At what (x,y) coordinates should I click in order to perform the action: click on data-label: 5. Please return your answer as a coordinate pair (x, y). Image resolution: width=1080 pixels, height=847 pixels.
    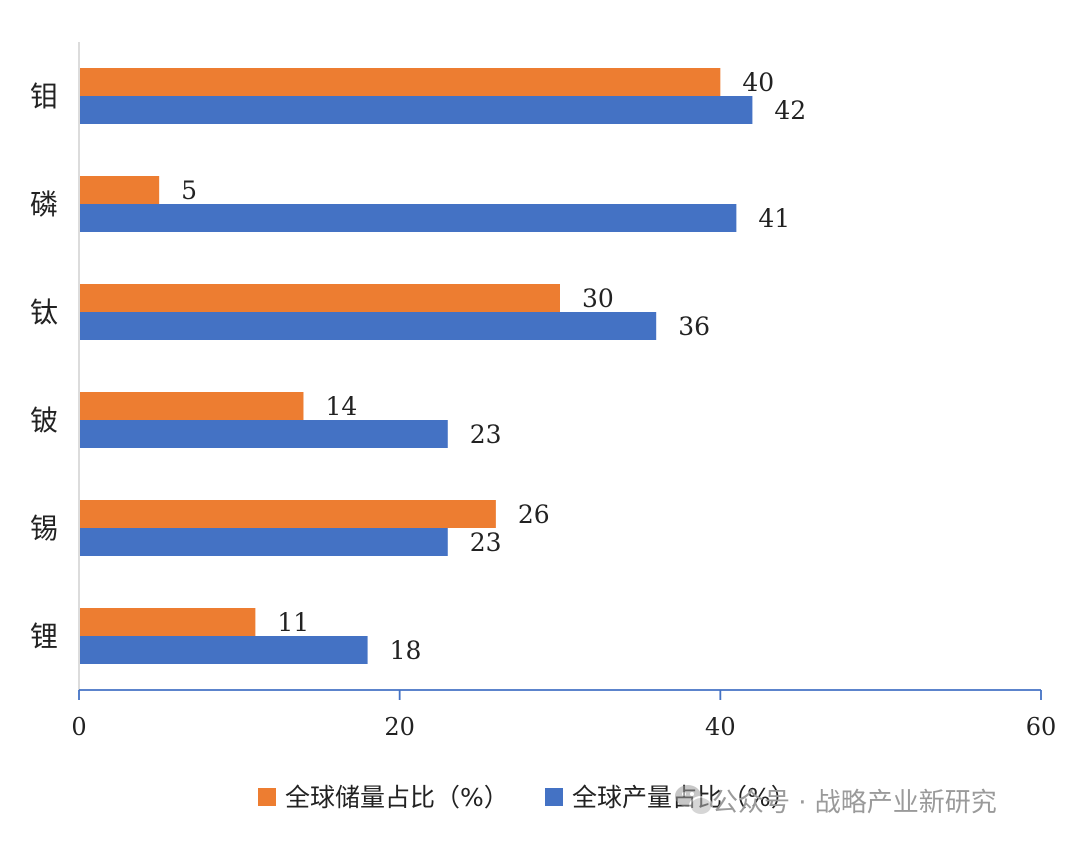
    Looking at the image, I should click on (189, 190).